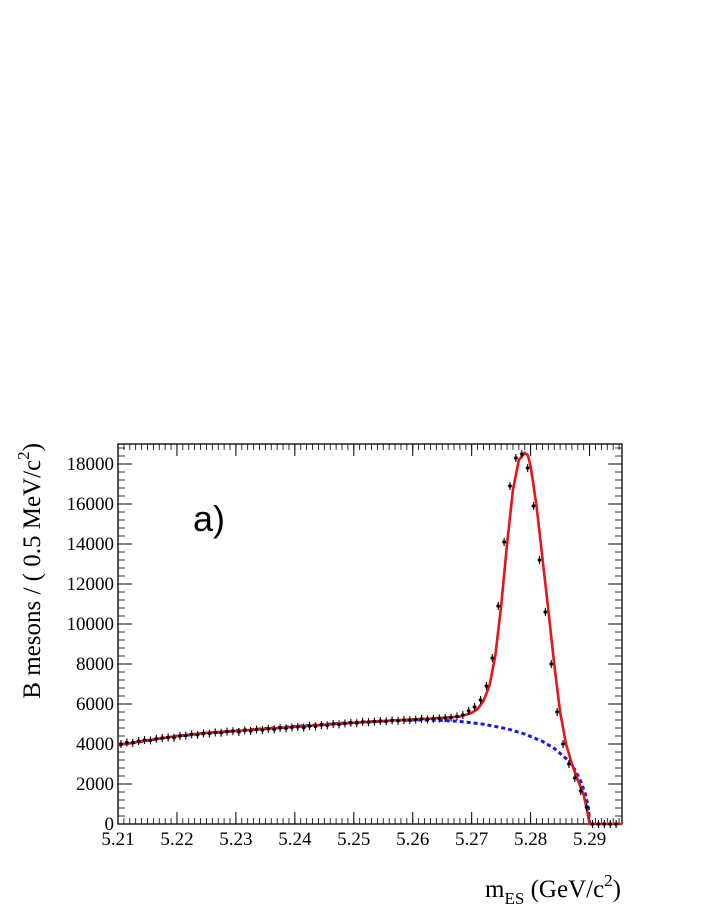 The image size is (706, 913). Describe the element at coordinates (91, 624) in the screenshot. I see `y-tick-label: 10000` at that location.